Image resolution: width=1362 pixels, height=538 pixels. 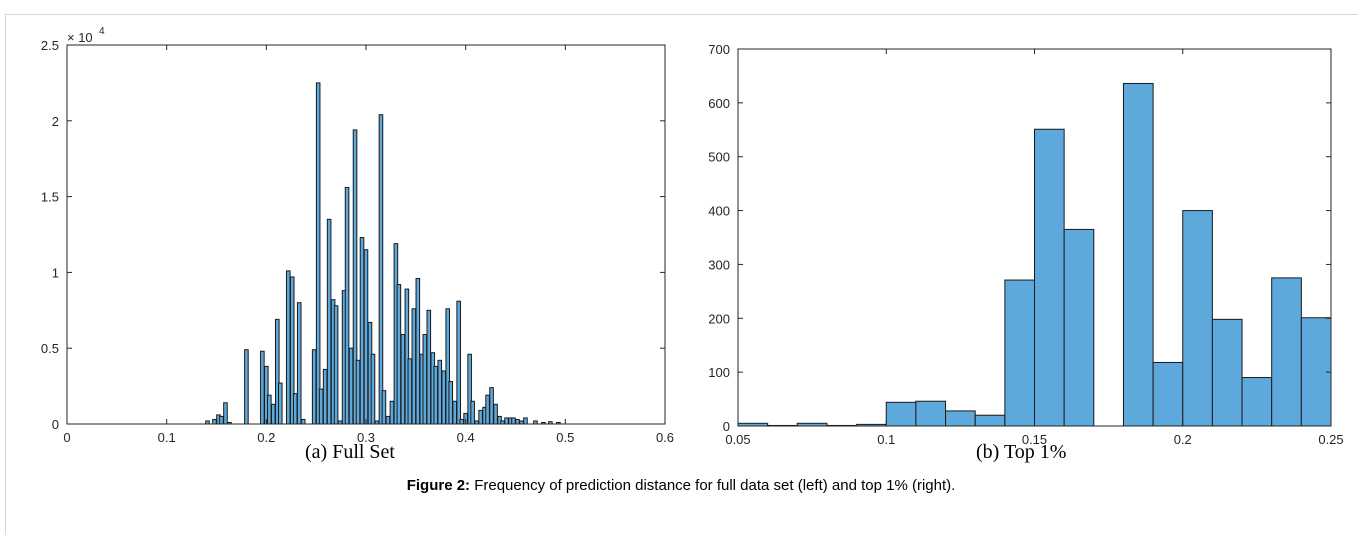 What do you see at coordinates (102, 31) in the screenshot?
I see `a-exponent-power: 4` at bounding box center [102, 31].